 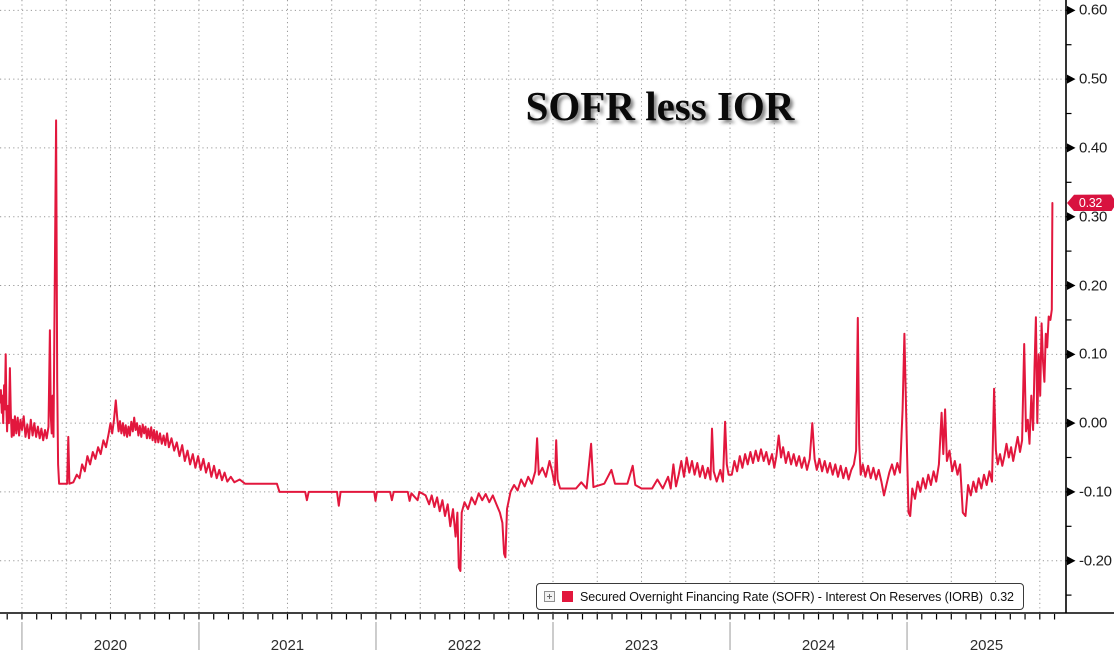 What do you see at coordinates (1093, 148) in the screenshot?
I see `y-tick-label: 0.40` at bounding box center [1093, 148].